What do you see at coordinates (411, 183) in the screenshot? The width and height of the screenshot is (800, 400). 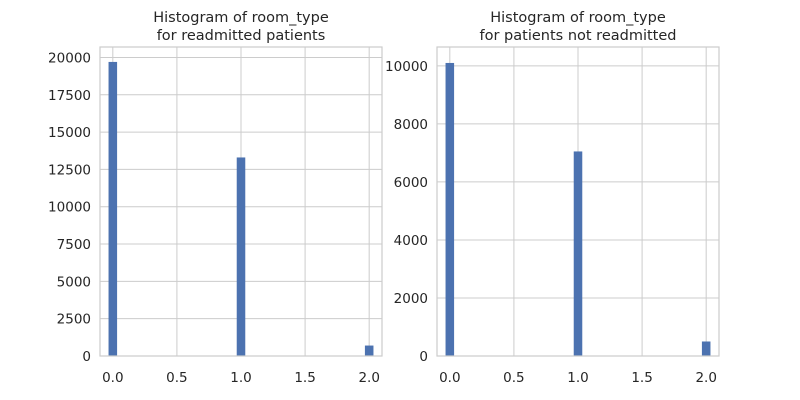 I see `y-tick-label: 6000` at bounding box center [411, 183].